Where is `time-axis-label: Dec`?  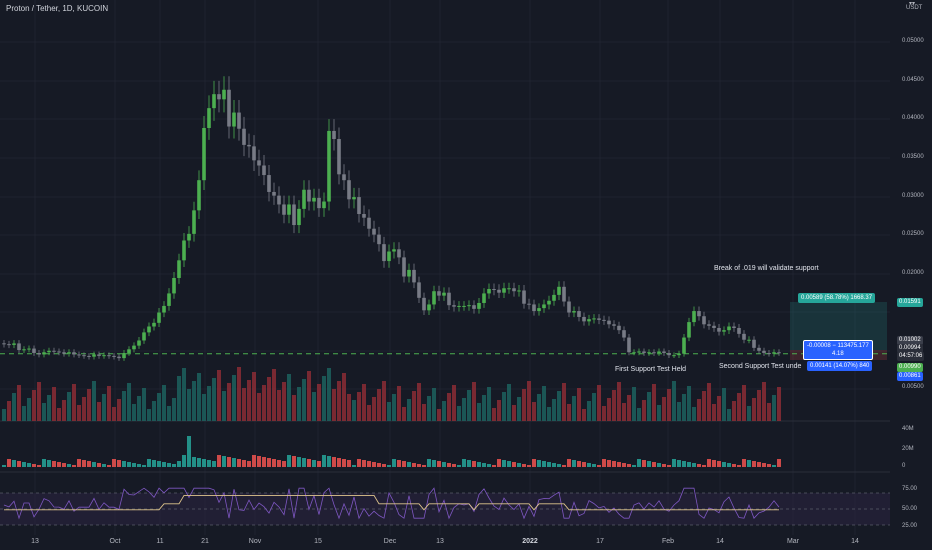 time-axis-label: Dec is located at coordinates (390, 541).